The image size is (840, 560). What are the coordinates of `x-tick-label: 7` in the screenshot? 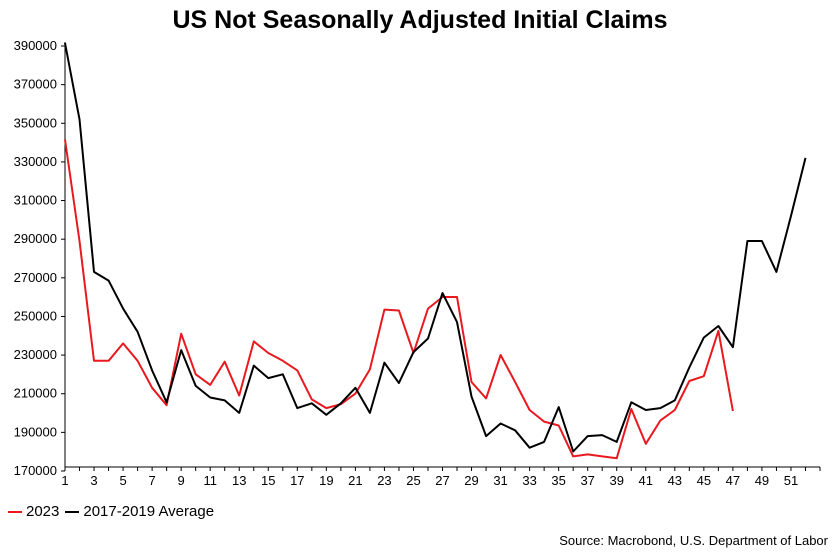 It's located at (151, 480).